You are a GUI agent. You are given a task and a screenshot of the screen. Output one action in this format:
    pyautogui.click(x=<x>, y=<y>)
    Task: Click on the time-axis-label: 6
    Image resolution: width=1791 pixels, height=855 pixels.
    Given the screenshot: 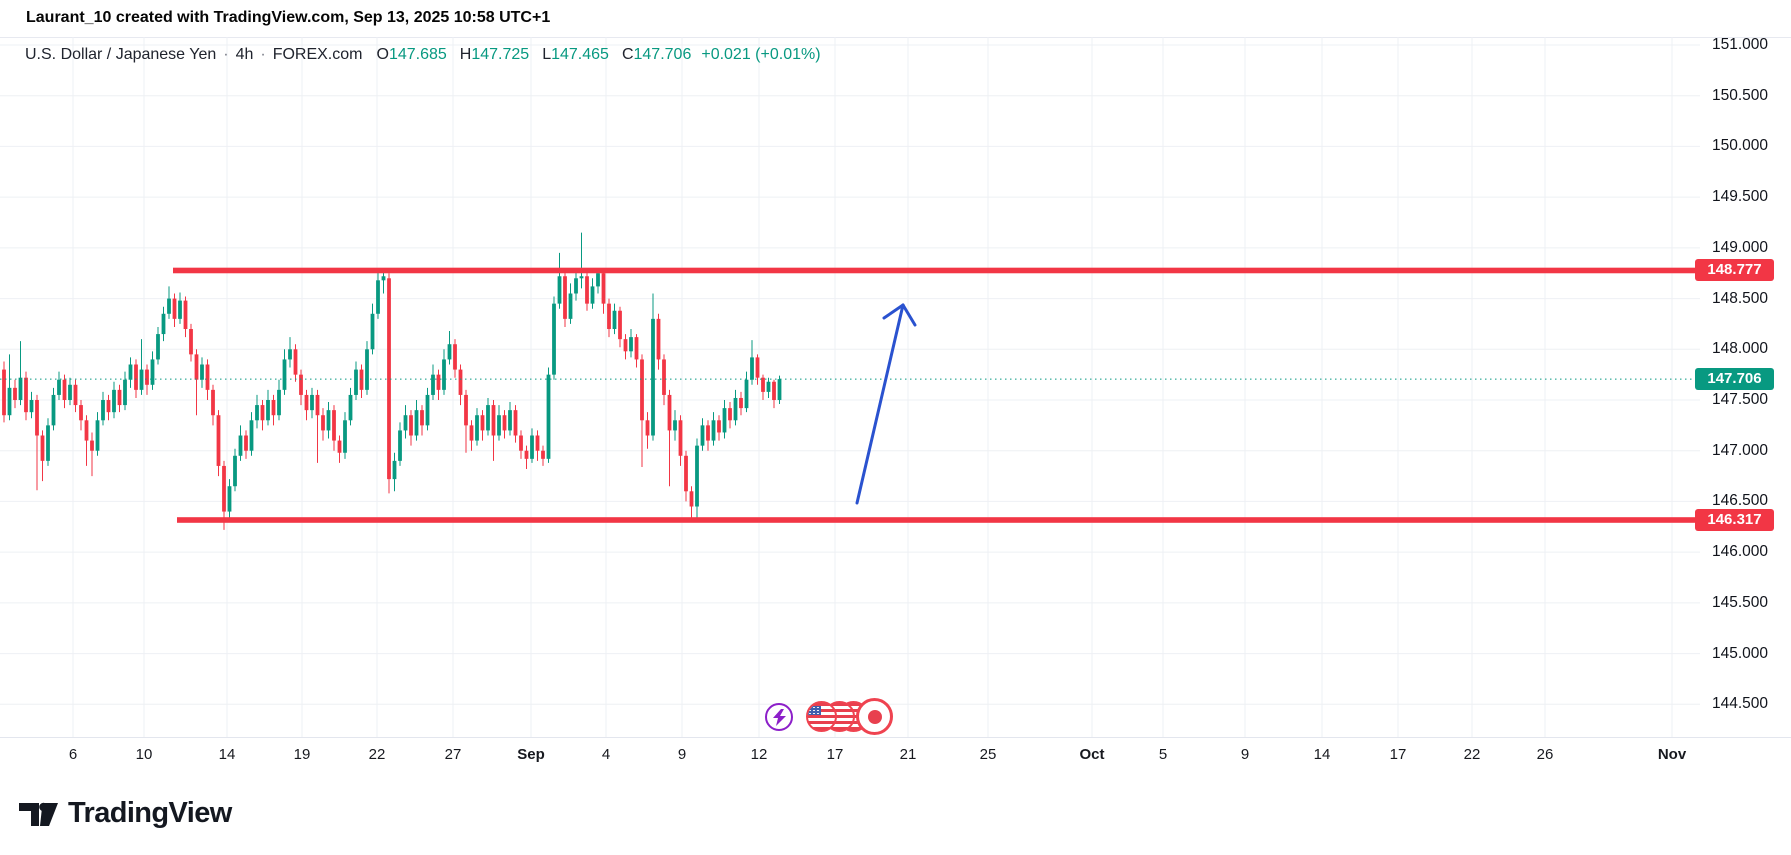 What is the action you would take?
    pyautogui.click(x=73, y=754)
    